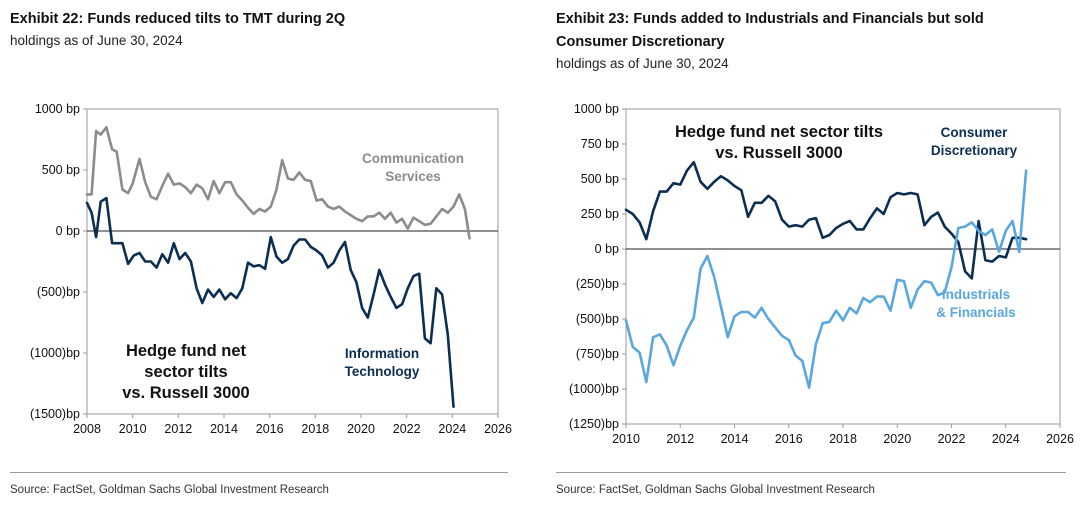  I want to click on left-chart-subtitle: holdings as of June 30, 2024, so click(96, 40).